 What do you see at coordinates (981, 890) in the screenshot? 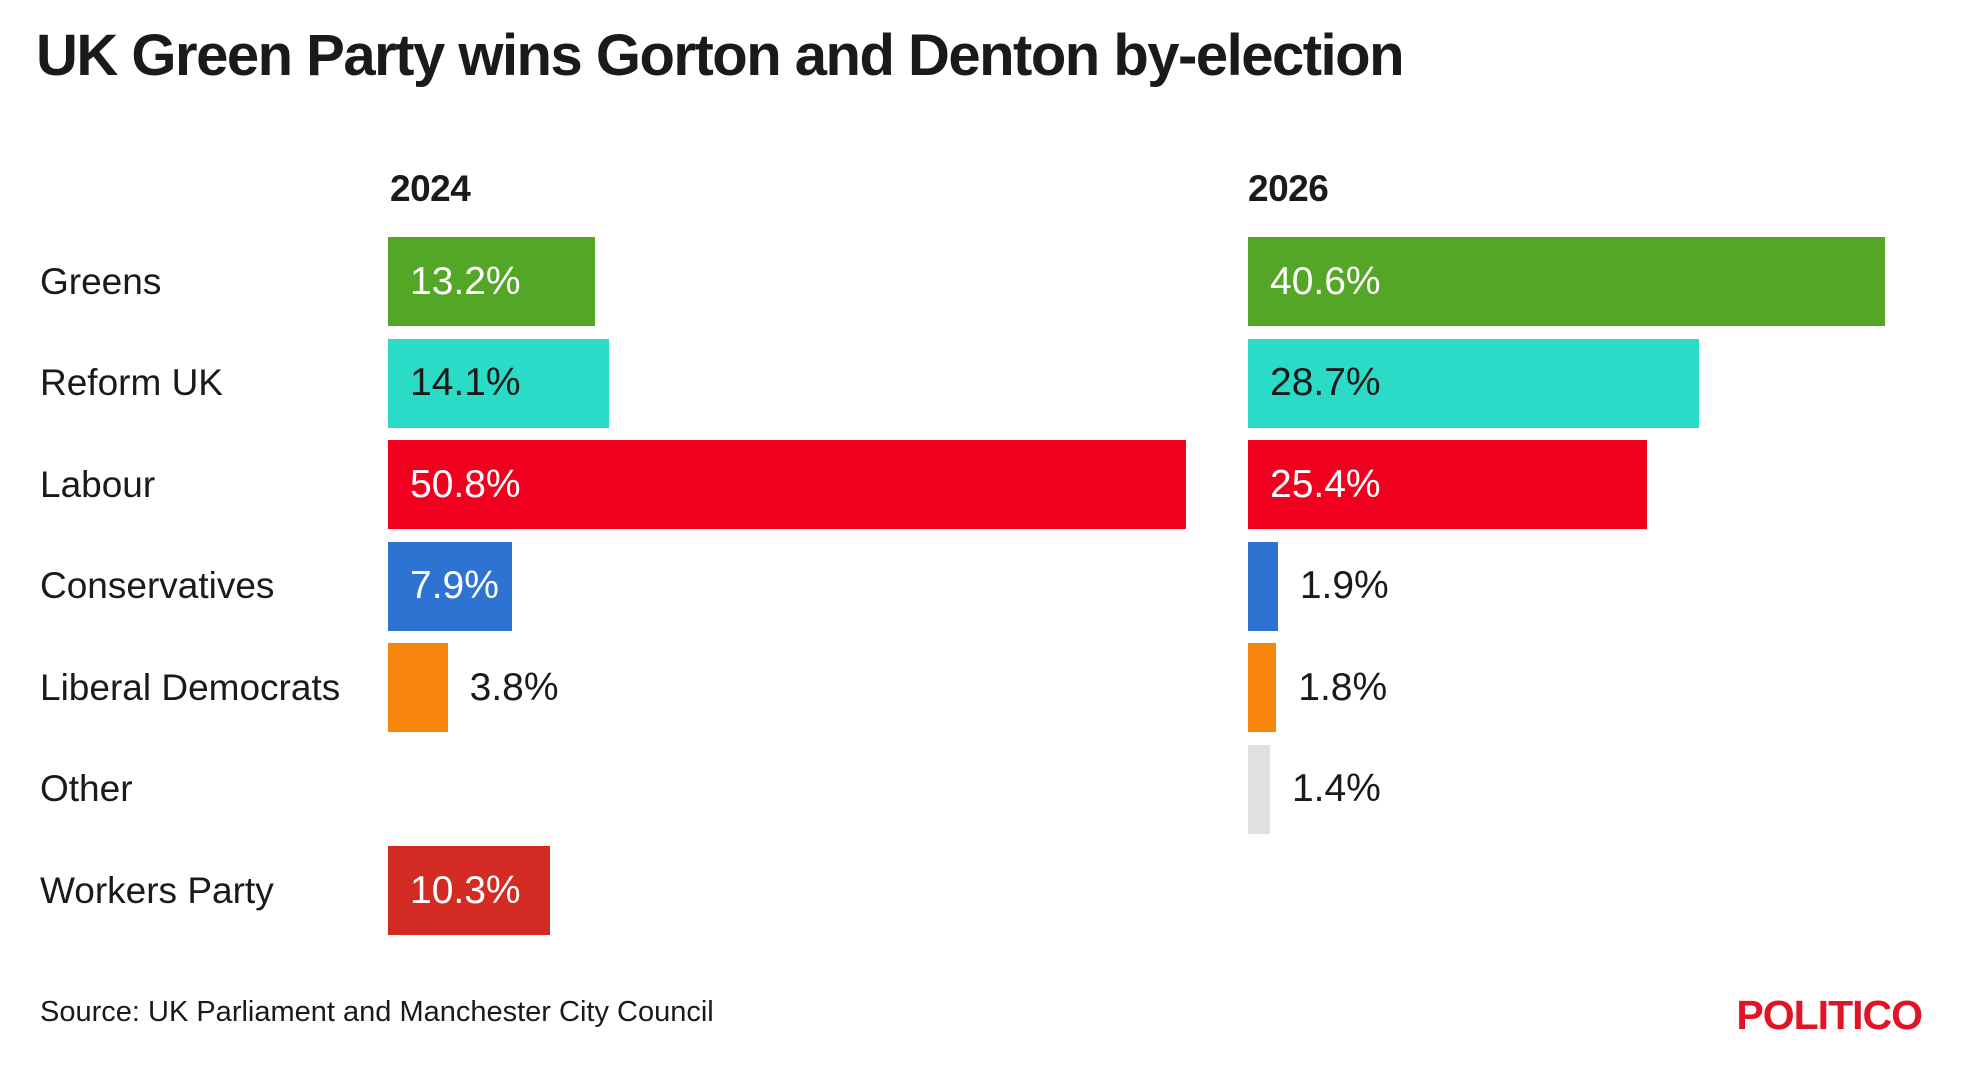
I see `chart-row: Workers Party 10.3%` at bounding box center [981, 890].